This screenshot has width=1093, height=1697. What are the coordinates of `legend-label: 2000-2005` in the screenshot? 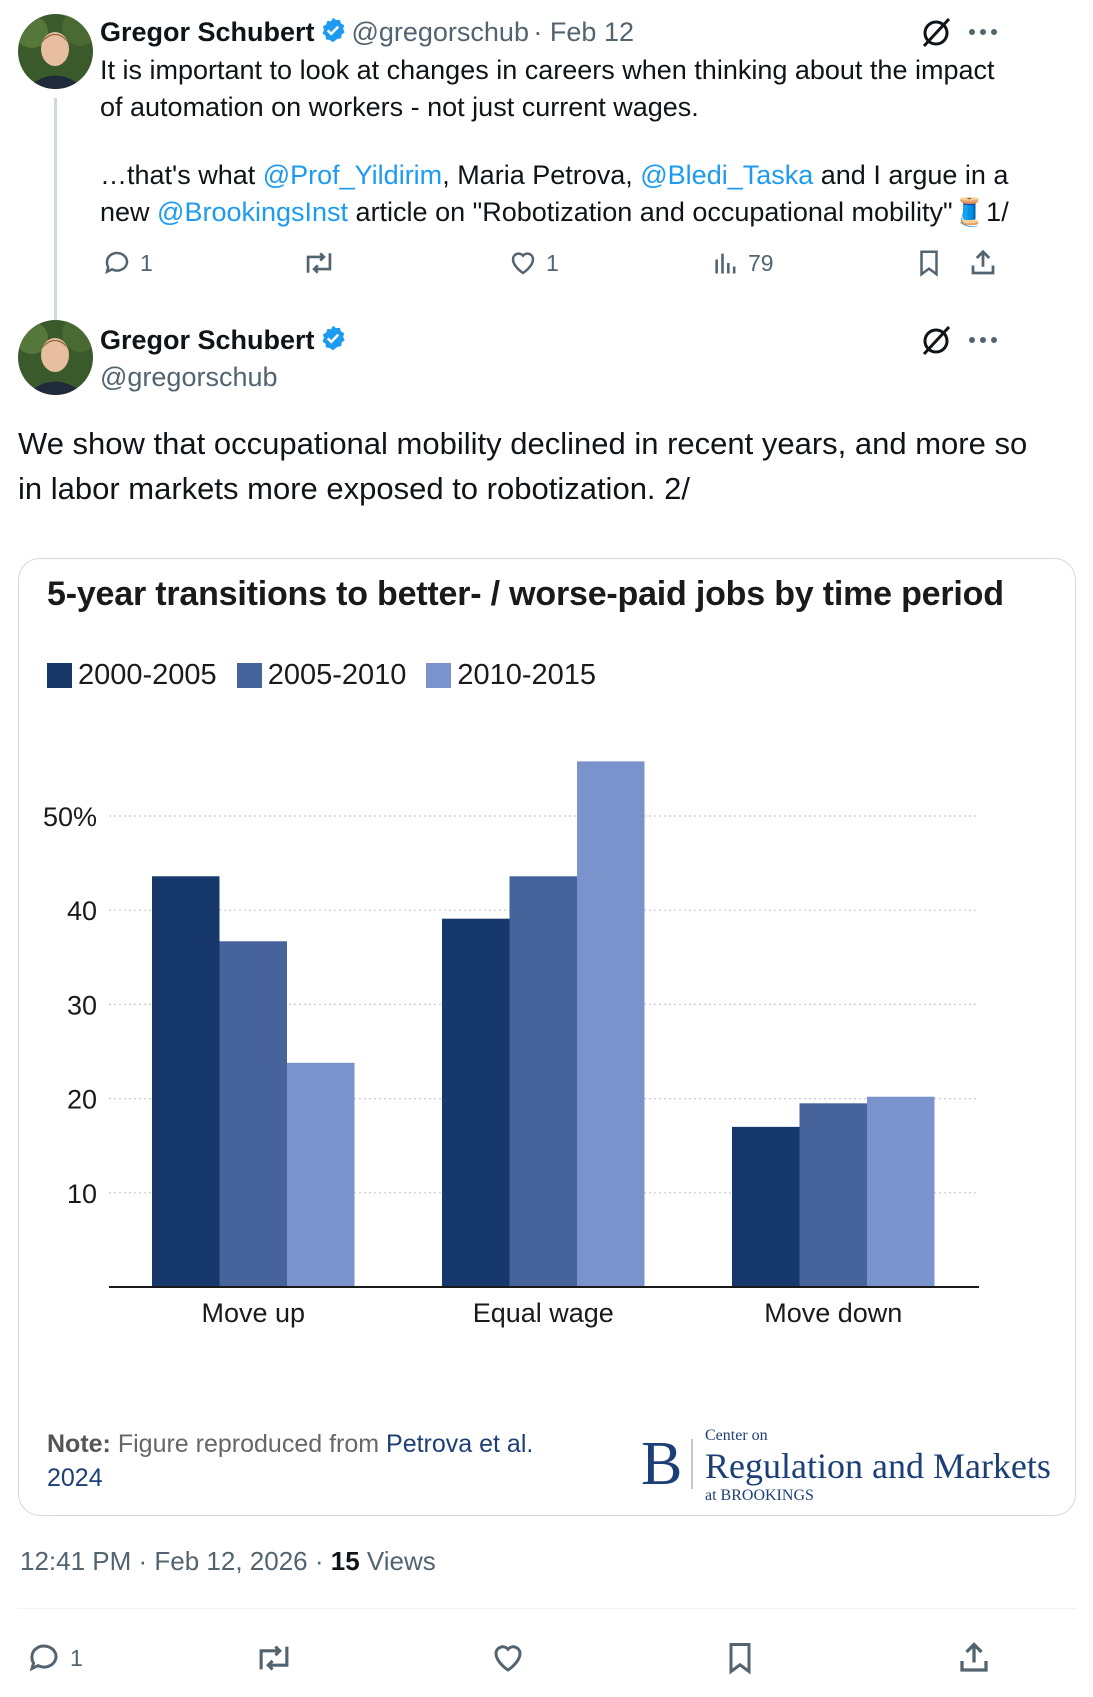 It's located at (147, 675).